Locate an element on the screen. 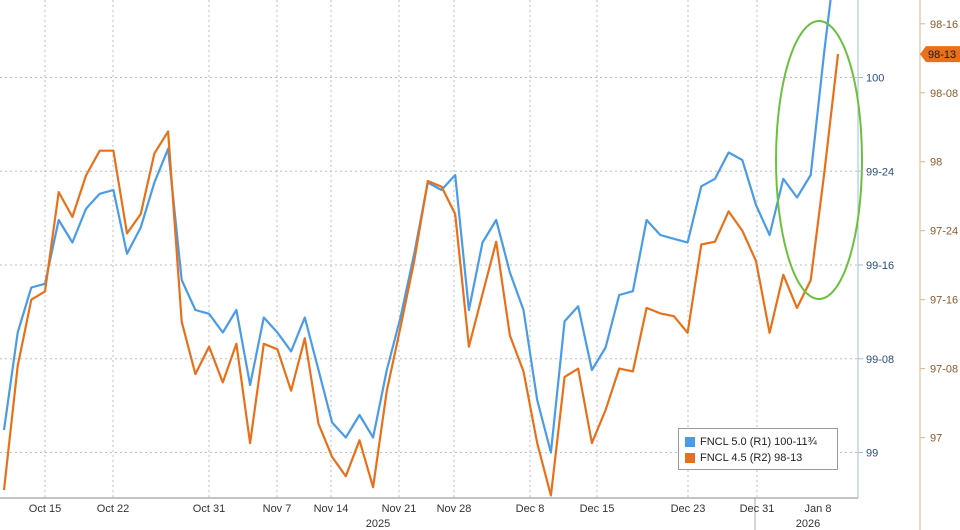 The image size is (960, 530). right-axis-2-ticks: 97 97-08 97-16 97-24 98 98-08 98-16 is located at coordinates (939, 232).